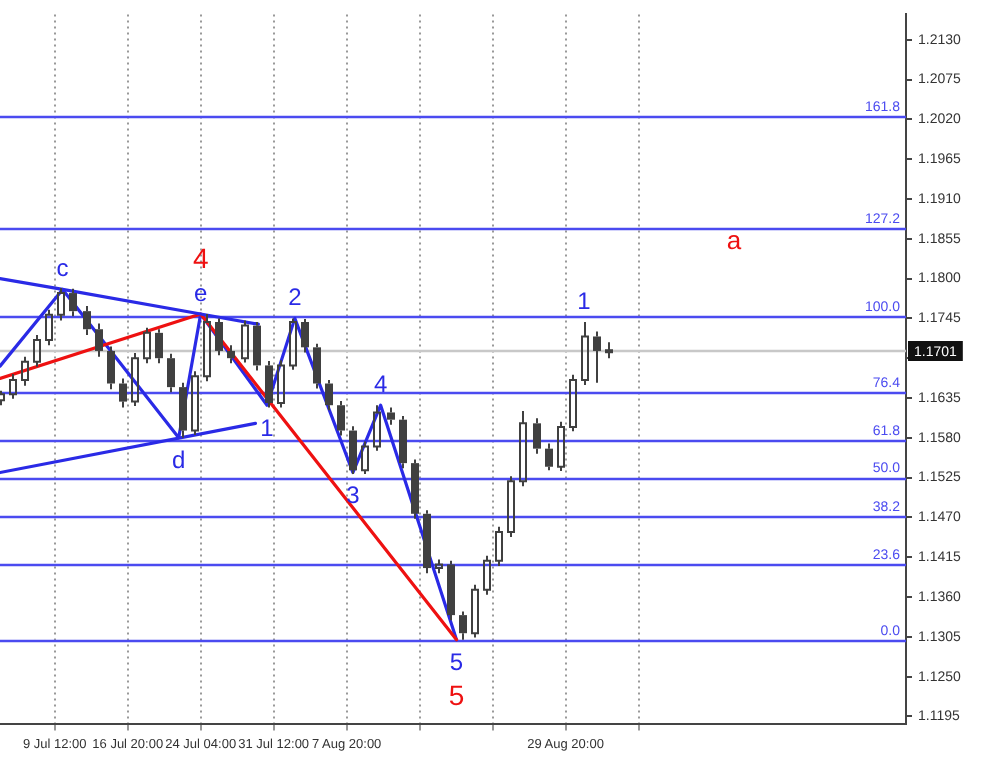 Image resolution: width=1000 pixels, height=758 pixels. I want to click on annotation: e, so click(201, 292).